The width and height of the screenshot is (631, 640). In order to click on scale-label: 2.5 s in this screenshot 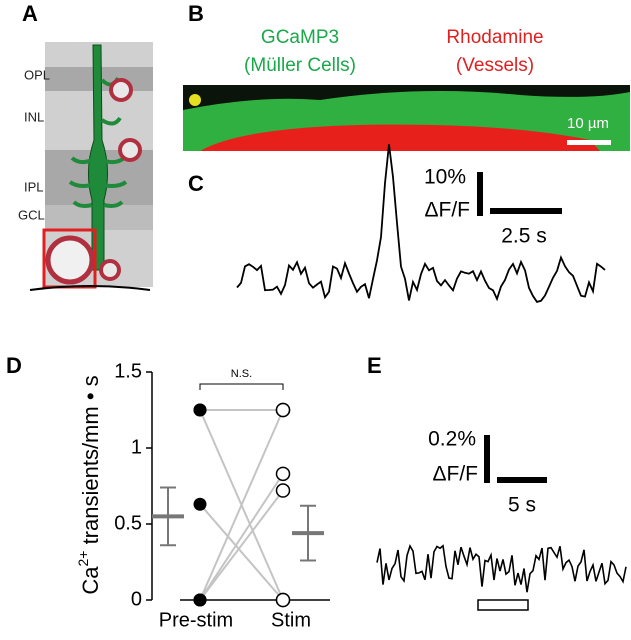, I will do `click(524, 236)`.